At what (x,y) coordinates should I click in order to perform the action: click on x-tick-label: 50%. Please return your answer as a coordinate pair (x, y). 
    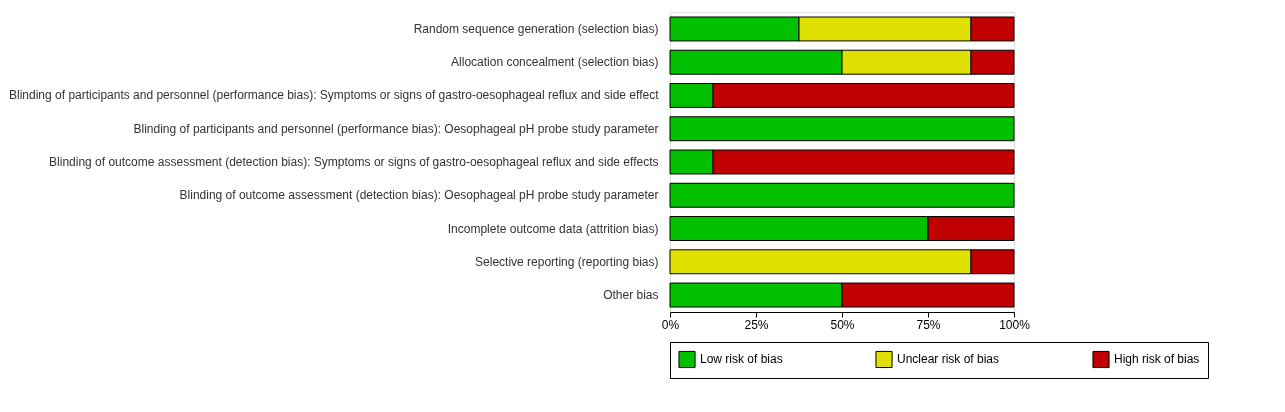
    Looking at the image, I should click on (842, 324).